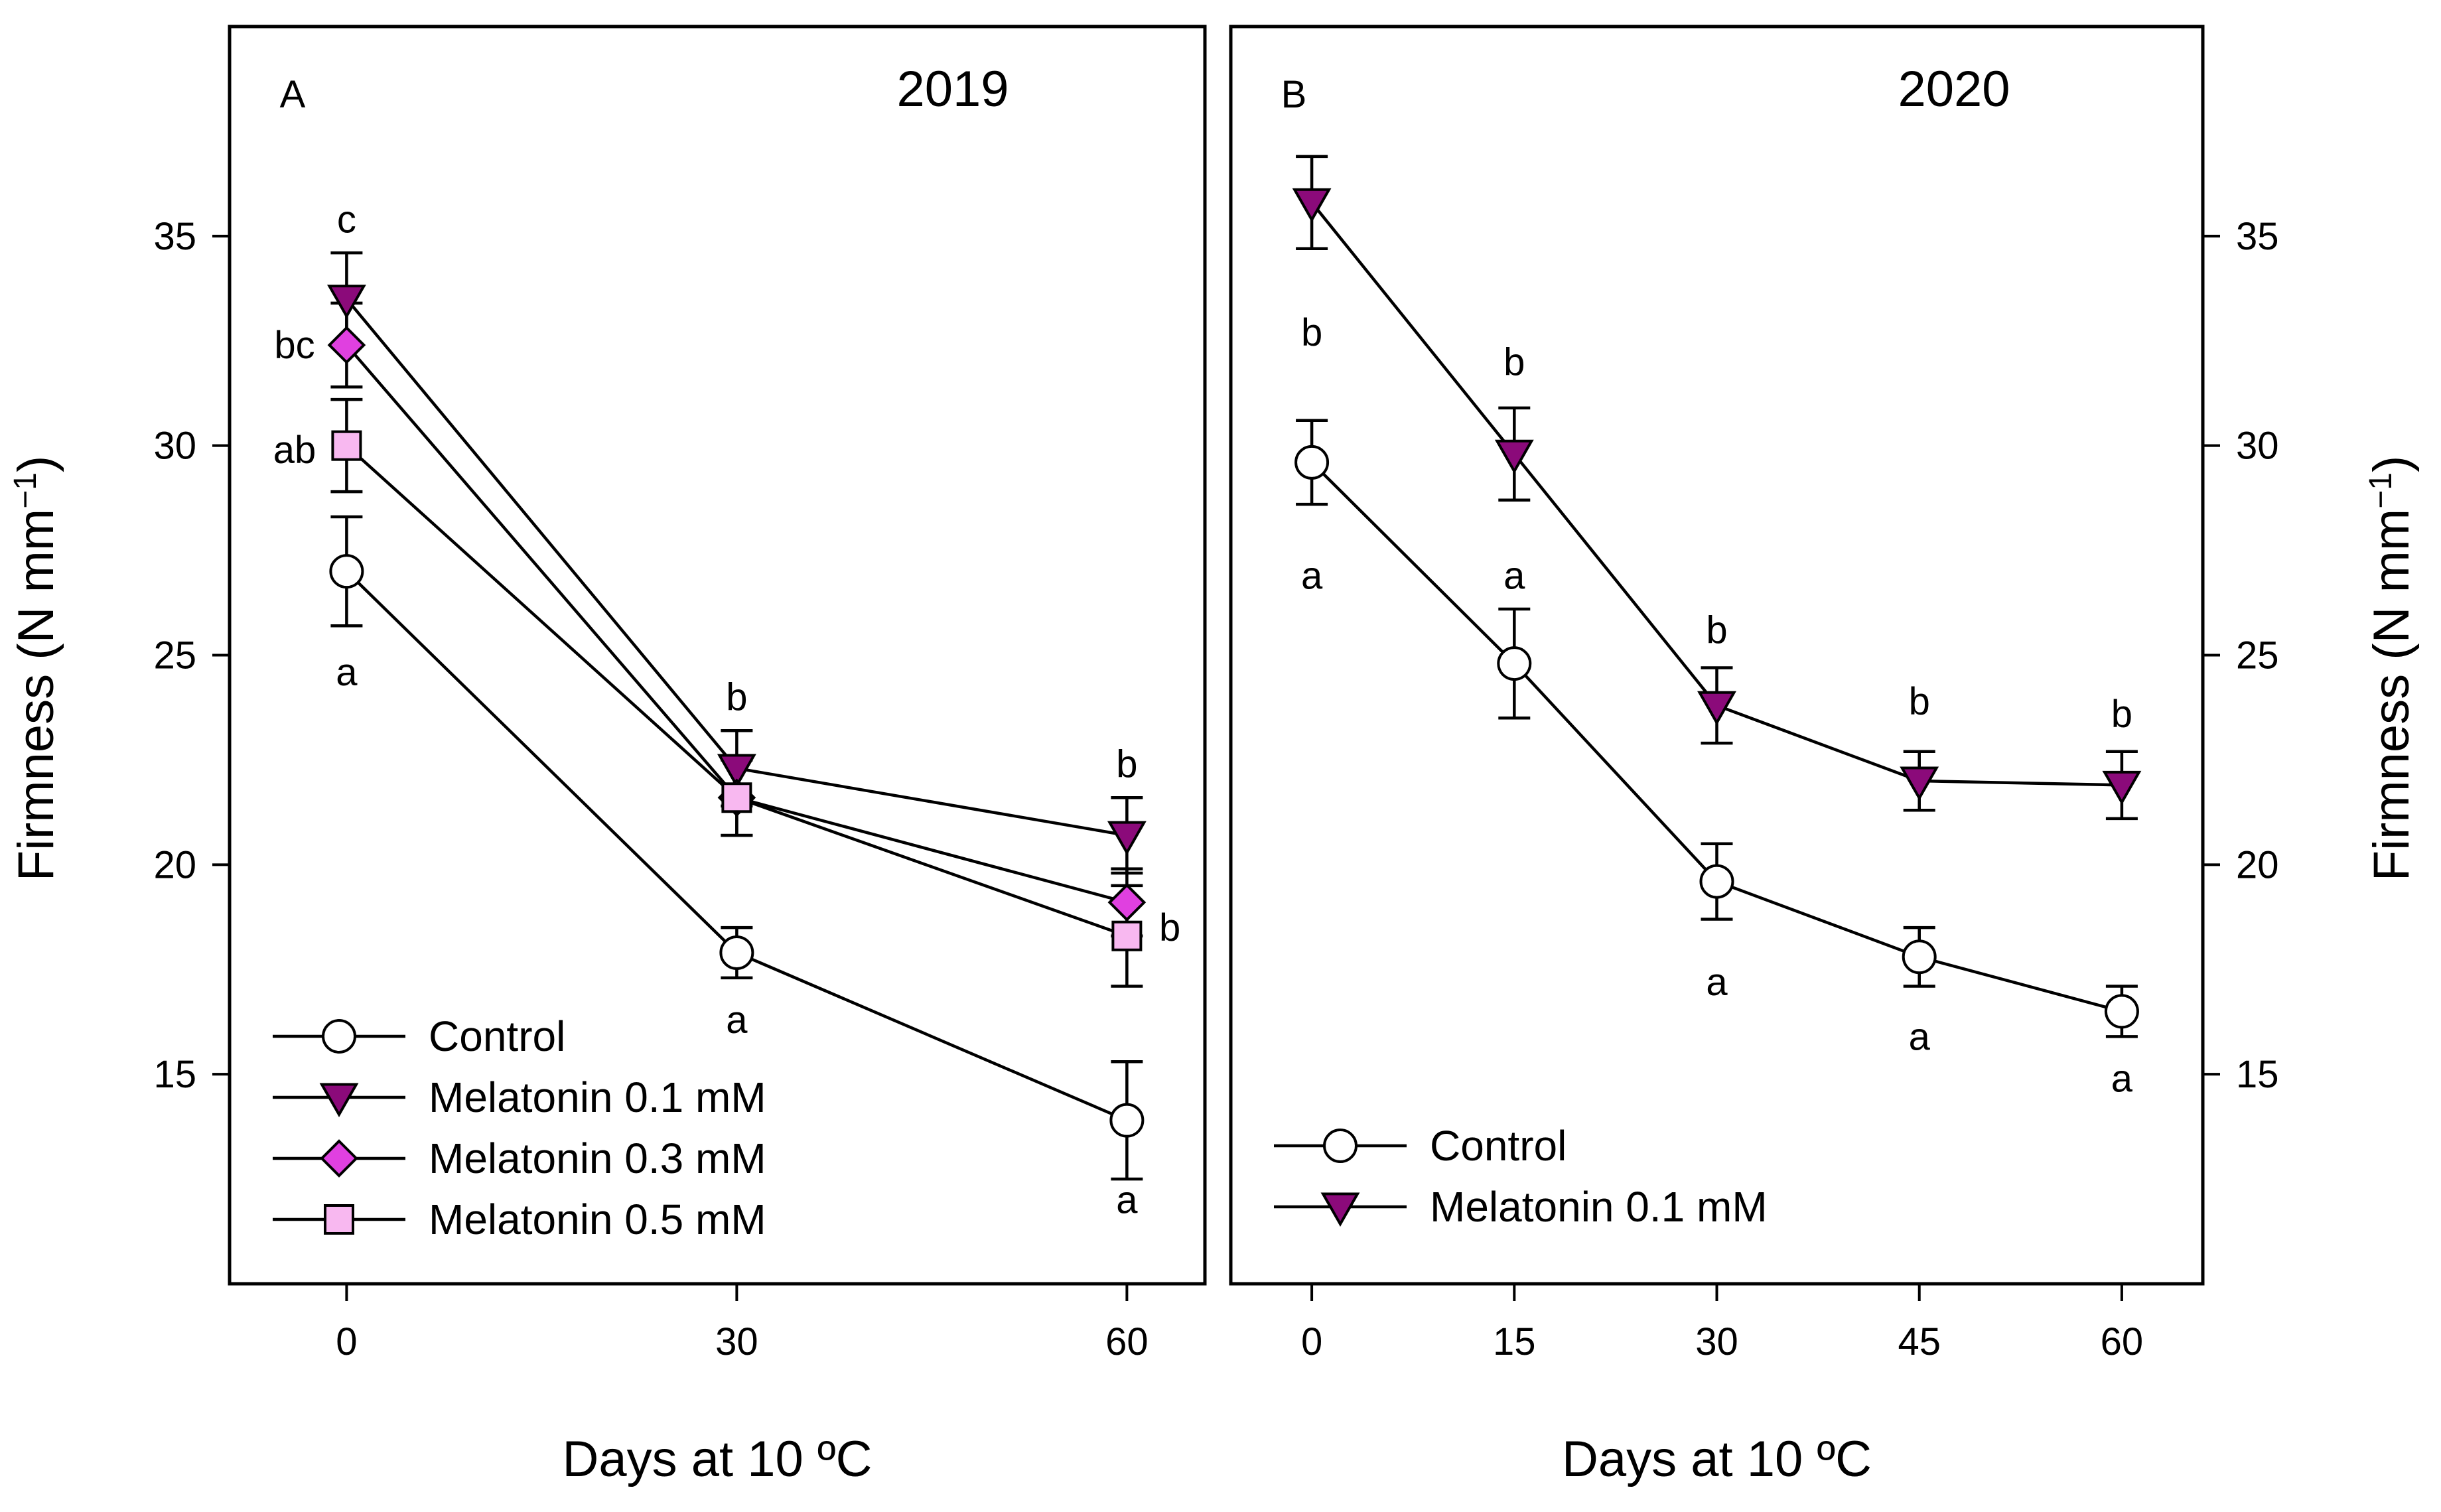  Describe the element at coordinates (346, 219) in the screenshot. I see `significance-label: c` at that location.